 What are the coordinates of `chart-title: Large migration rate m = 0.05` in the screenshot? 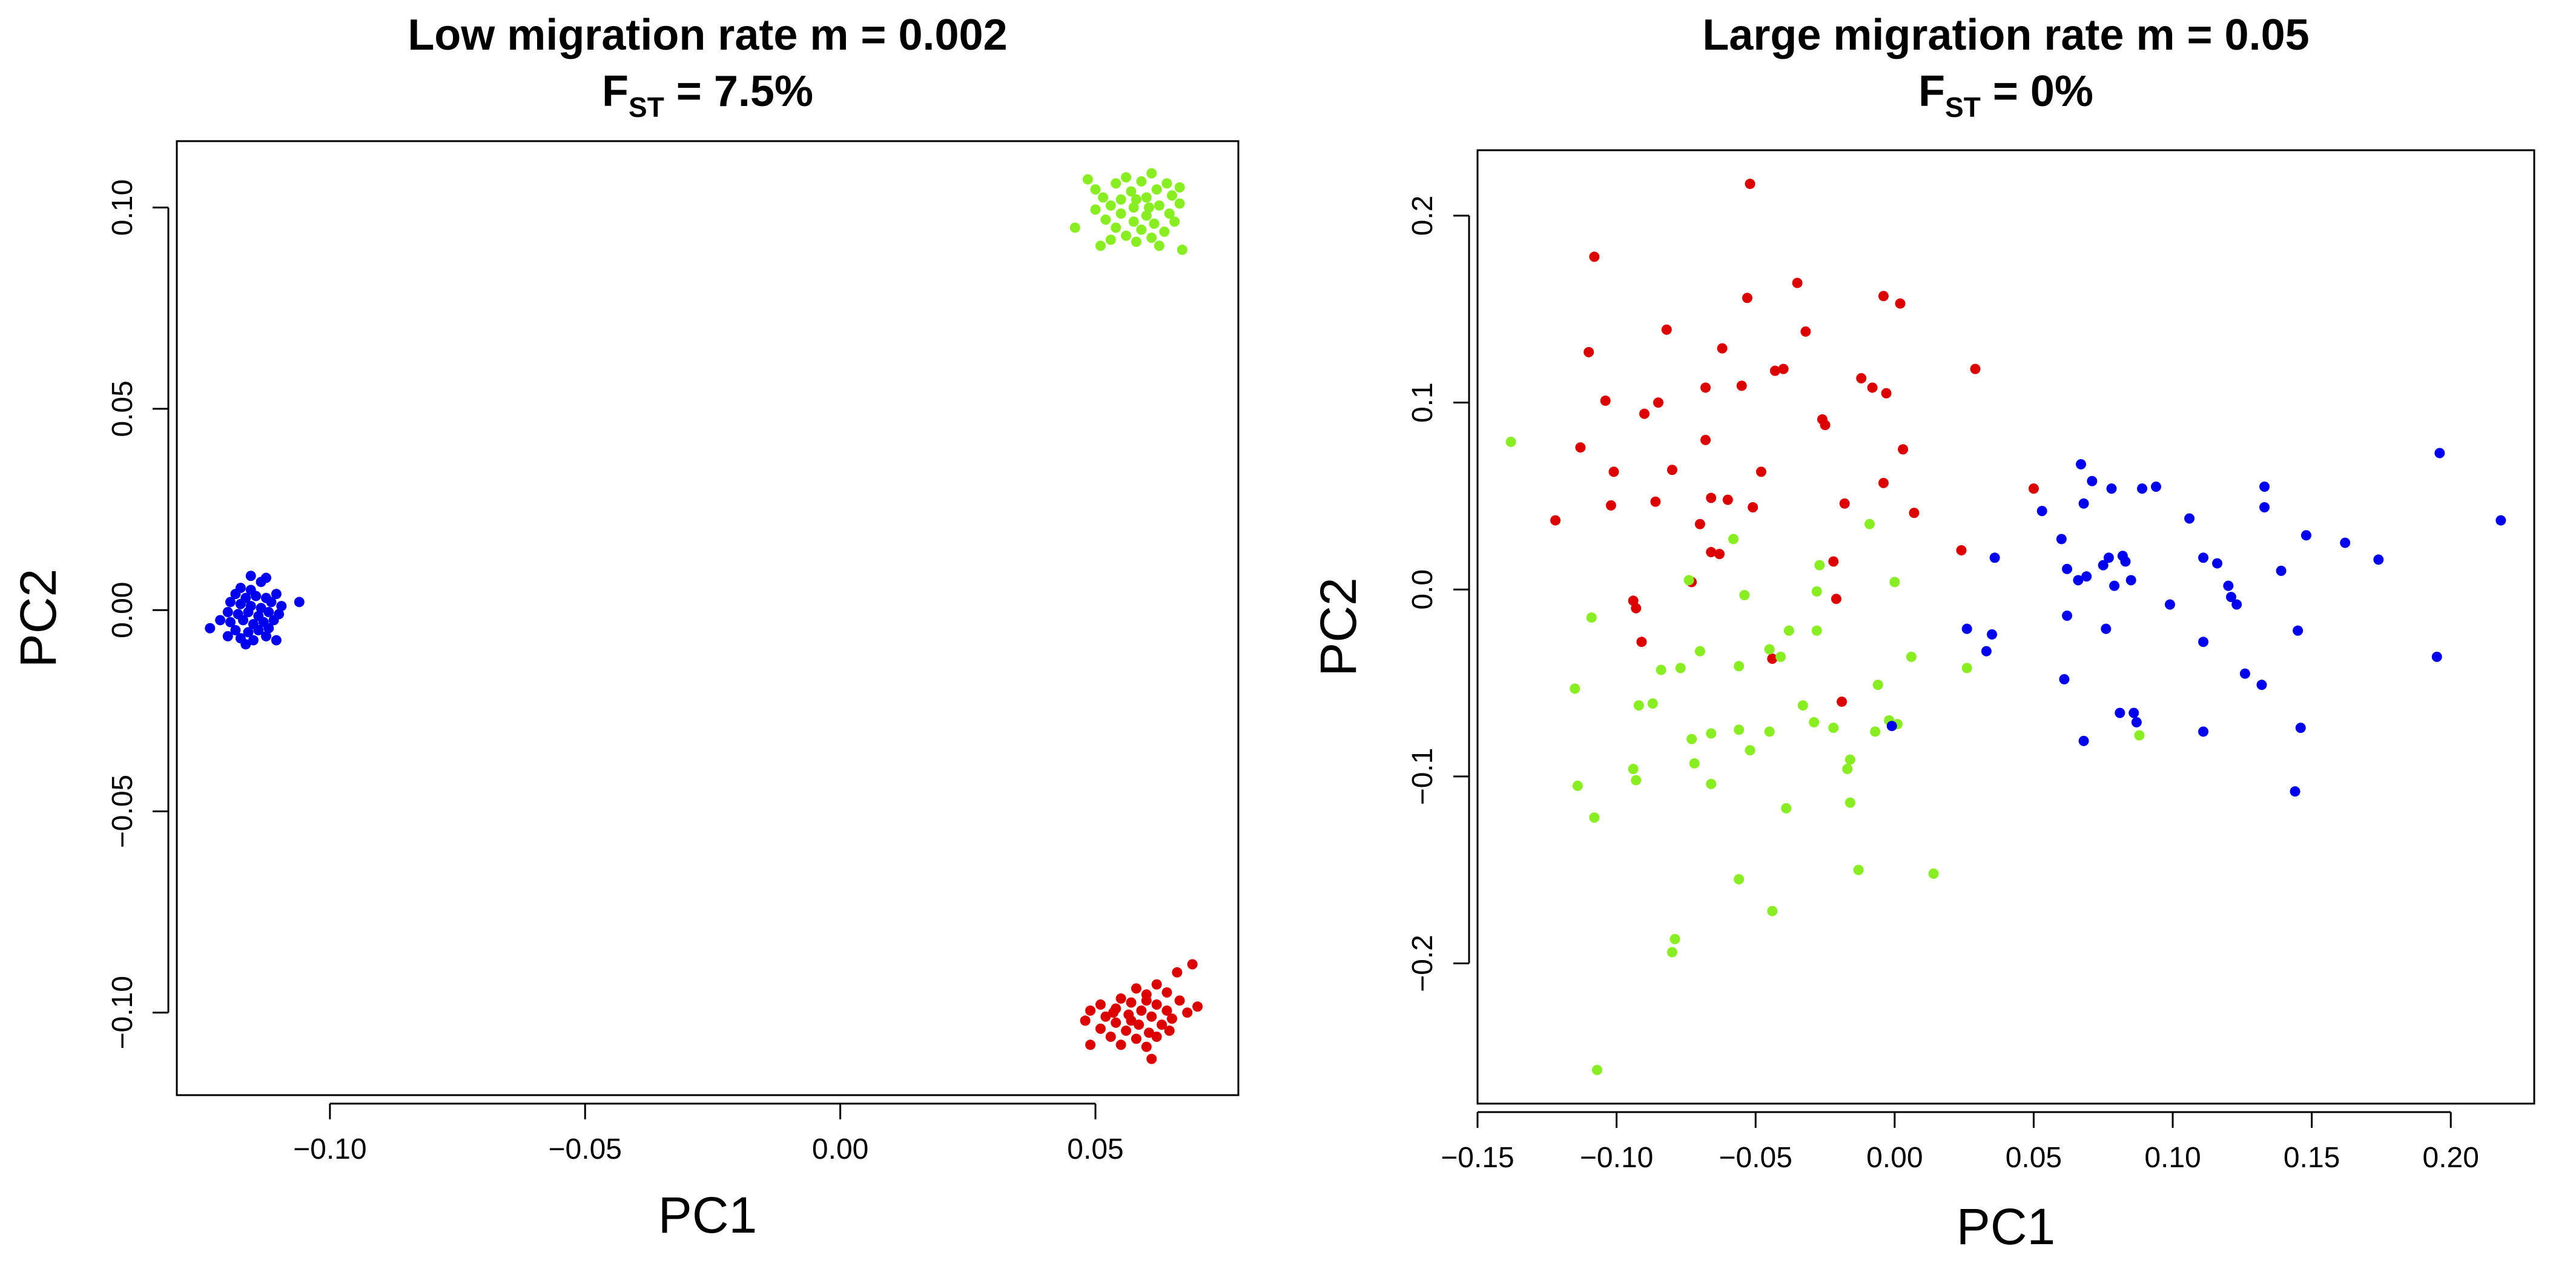 It's located at (2005, 35).